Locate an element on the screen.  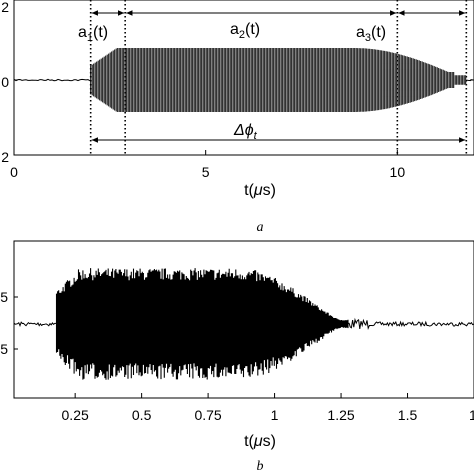
annotation-a1: a1(t) is located at coordinates (93, 34).